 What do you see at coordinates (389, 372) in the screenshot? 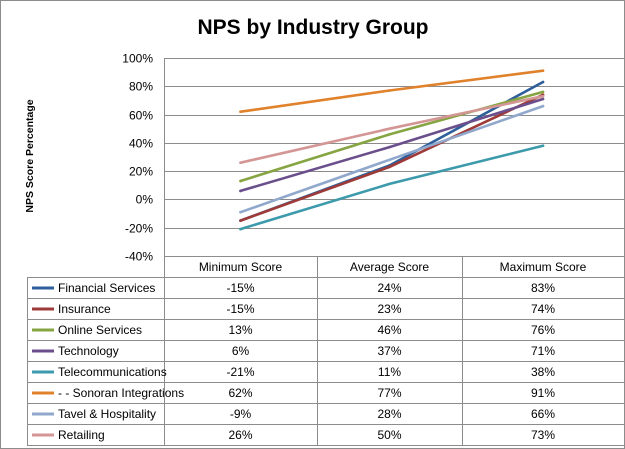
I see `data-value-label: 11%` at bounding box center [389, 372].